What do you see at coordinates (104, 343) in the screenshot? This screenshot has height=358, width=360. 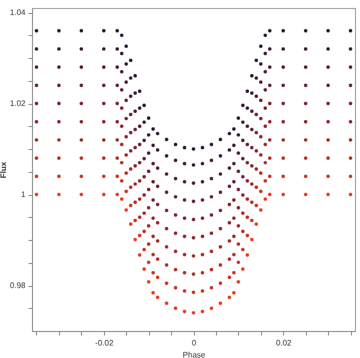 I see `x-tick-label: -0.02` at bounding box center [104, 343].